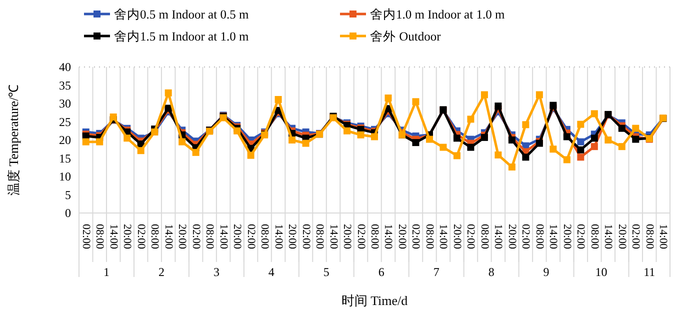 This screenshot has width=700, height=322. I want to click on text: 2, so click(161, 272).